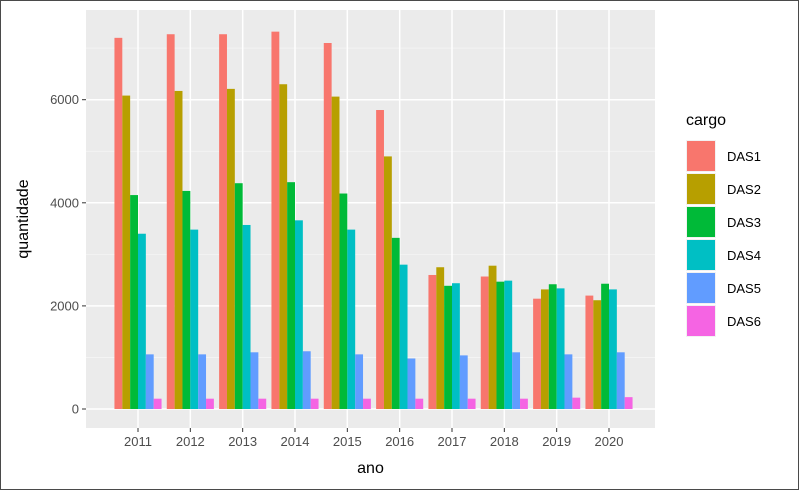 The height and width of the screenshot is (490, 799). Describe the element at coordinates (275, 220) in the screenshot. I see `bar-das1-2014` at that location.